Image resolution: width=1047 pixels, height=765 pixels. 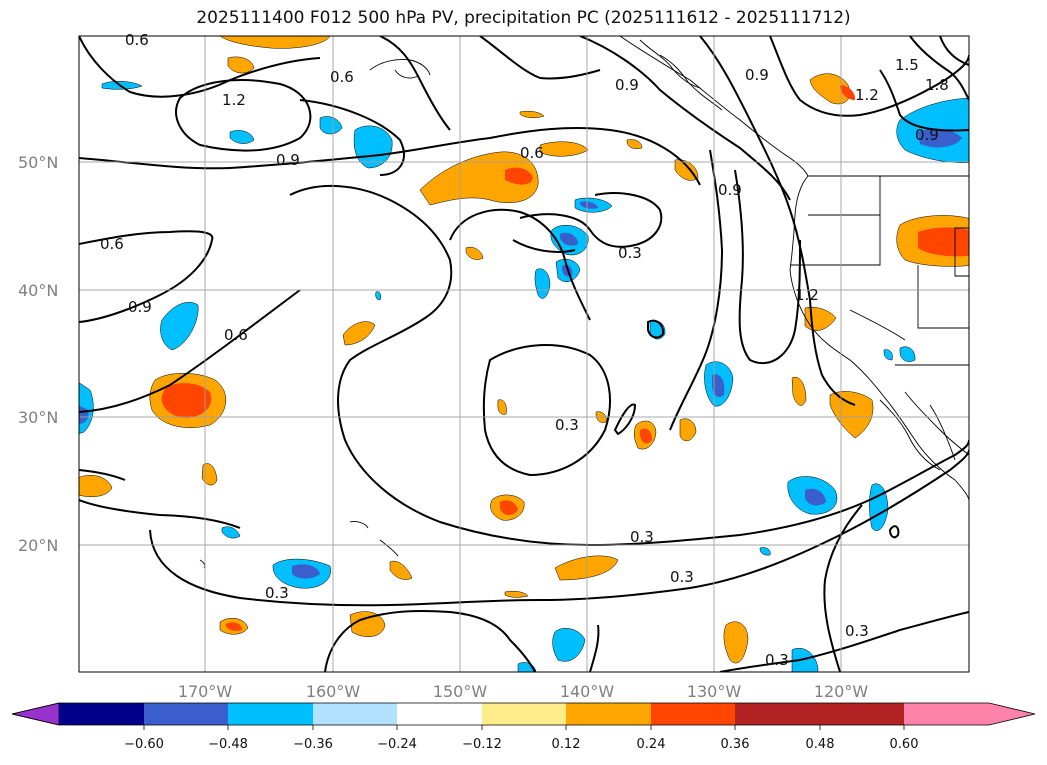 I want to click on lon-label: 130°W, so click(x=714, y=691).